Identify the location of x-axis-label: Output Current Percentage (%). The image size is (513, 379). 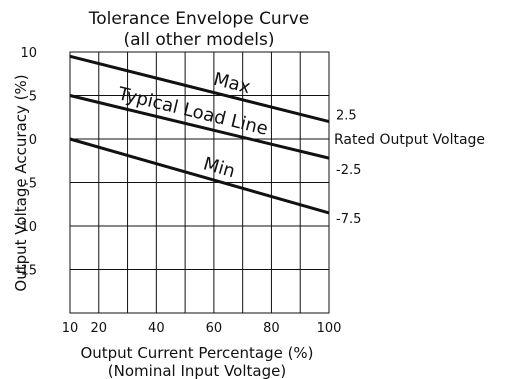
(196, 353).